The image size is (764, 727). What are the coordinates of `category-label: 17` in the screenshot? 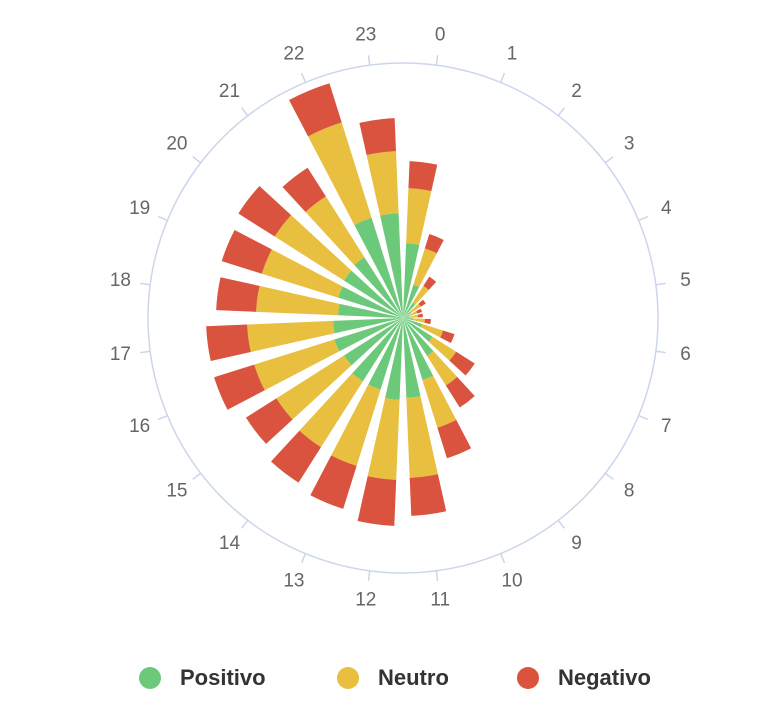 It's located at (120, 354).